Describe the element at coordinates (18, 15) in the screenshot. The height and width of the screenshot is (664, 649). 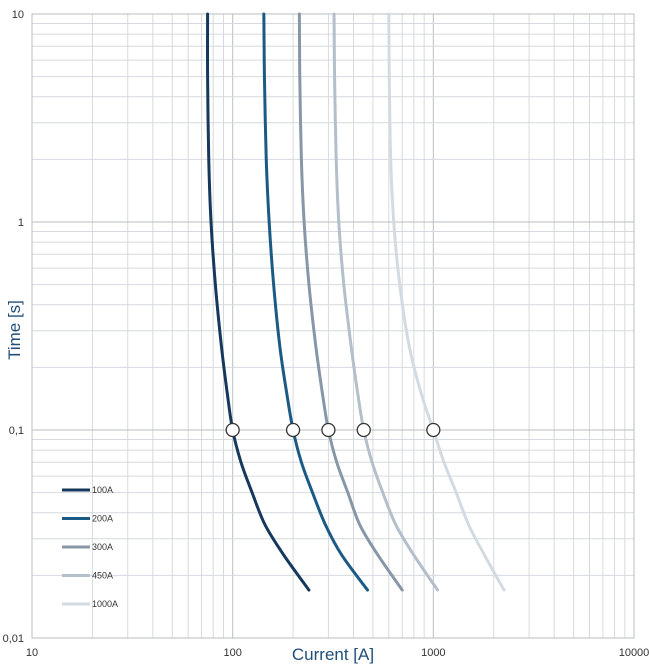
I see `y-tick-label: 10` at that location.